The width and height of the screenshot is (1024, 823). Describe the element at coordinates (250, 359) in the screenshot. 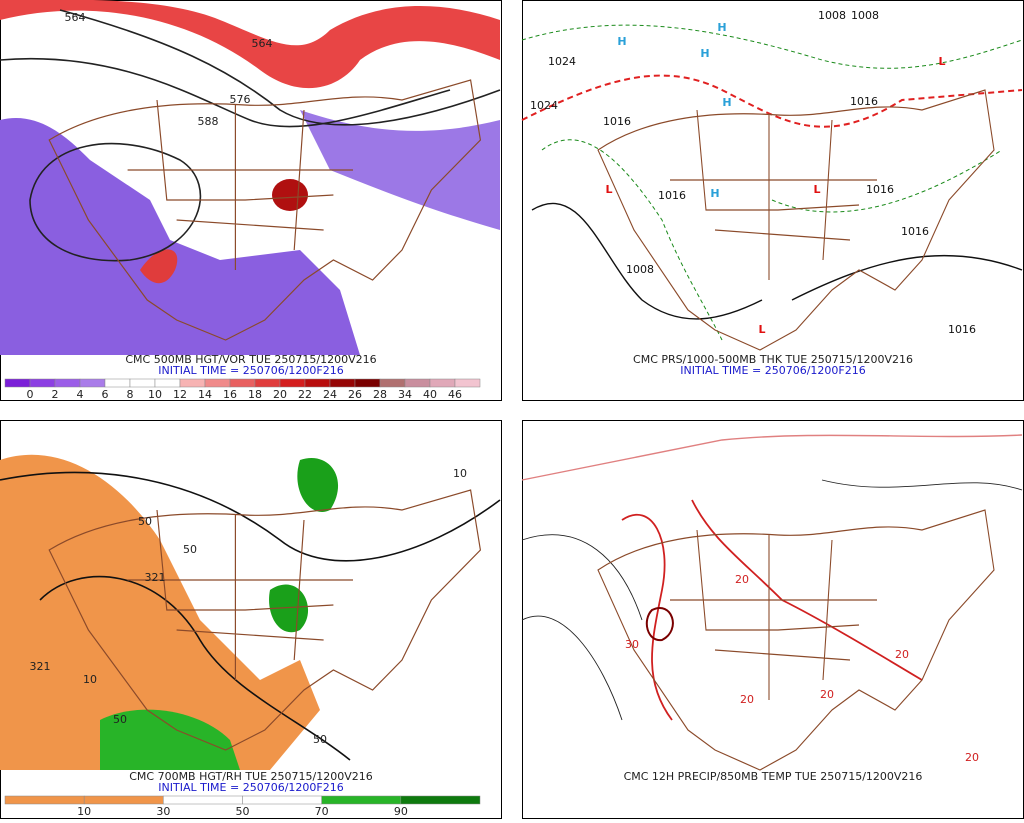

I see `panel-title: CMC 500MB HGT/VOR TUE 250715/1200V216` at that location.